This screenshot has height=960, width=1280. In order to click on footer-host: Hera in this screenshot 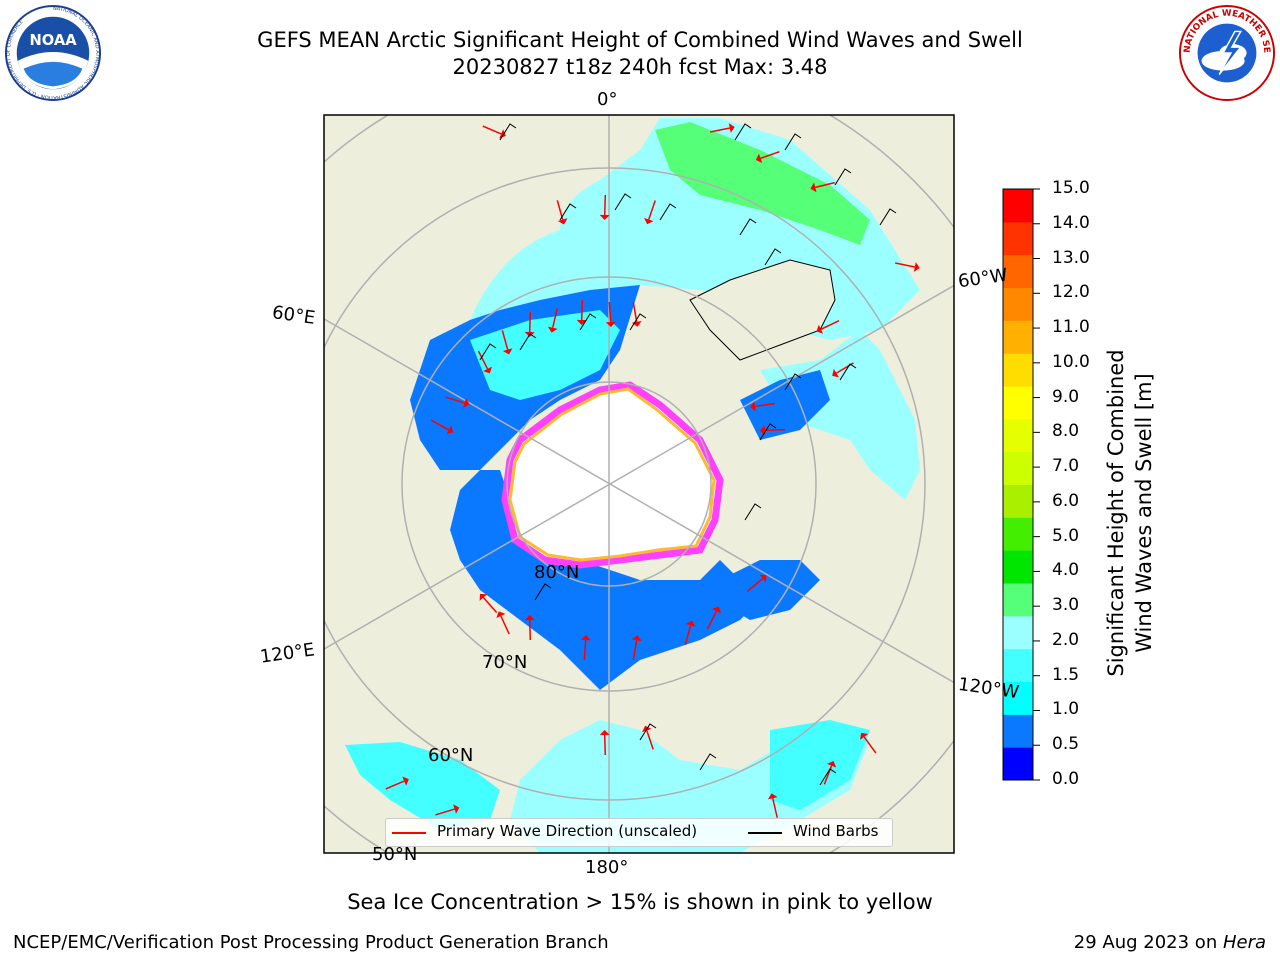, I will do `click(1244, 942)`.